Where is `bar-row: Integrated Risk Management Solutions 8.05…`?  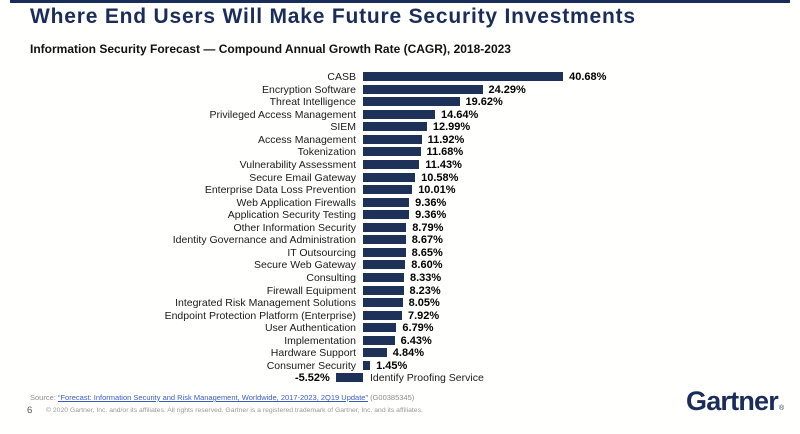
bar-row: Integrated Risk Management Solutions 8.05… is located at coordinates (400, 303).